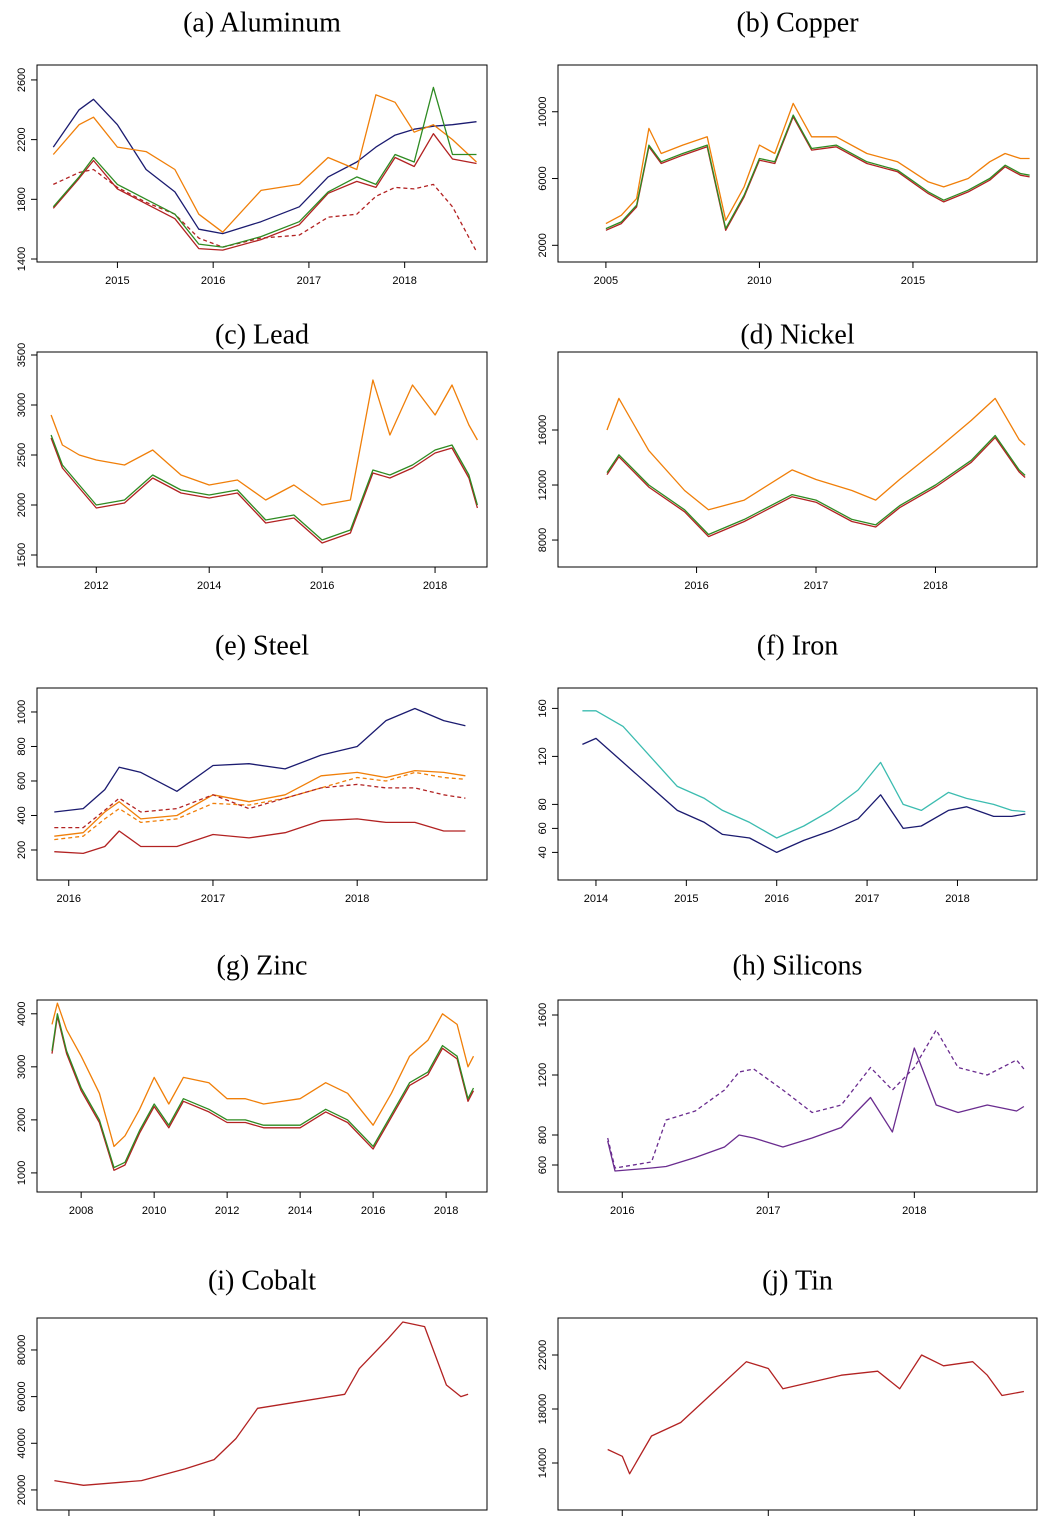 The image size is (1039, 1524). I want to click on y-tick-label: 6000, so click(543, 178).